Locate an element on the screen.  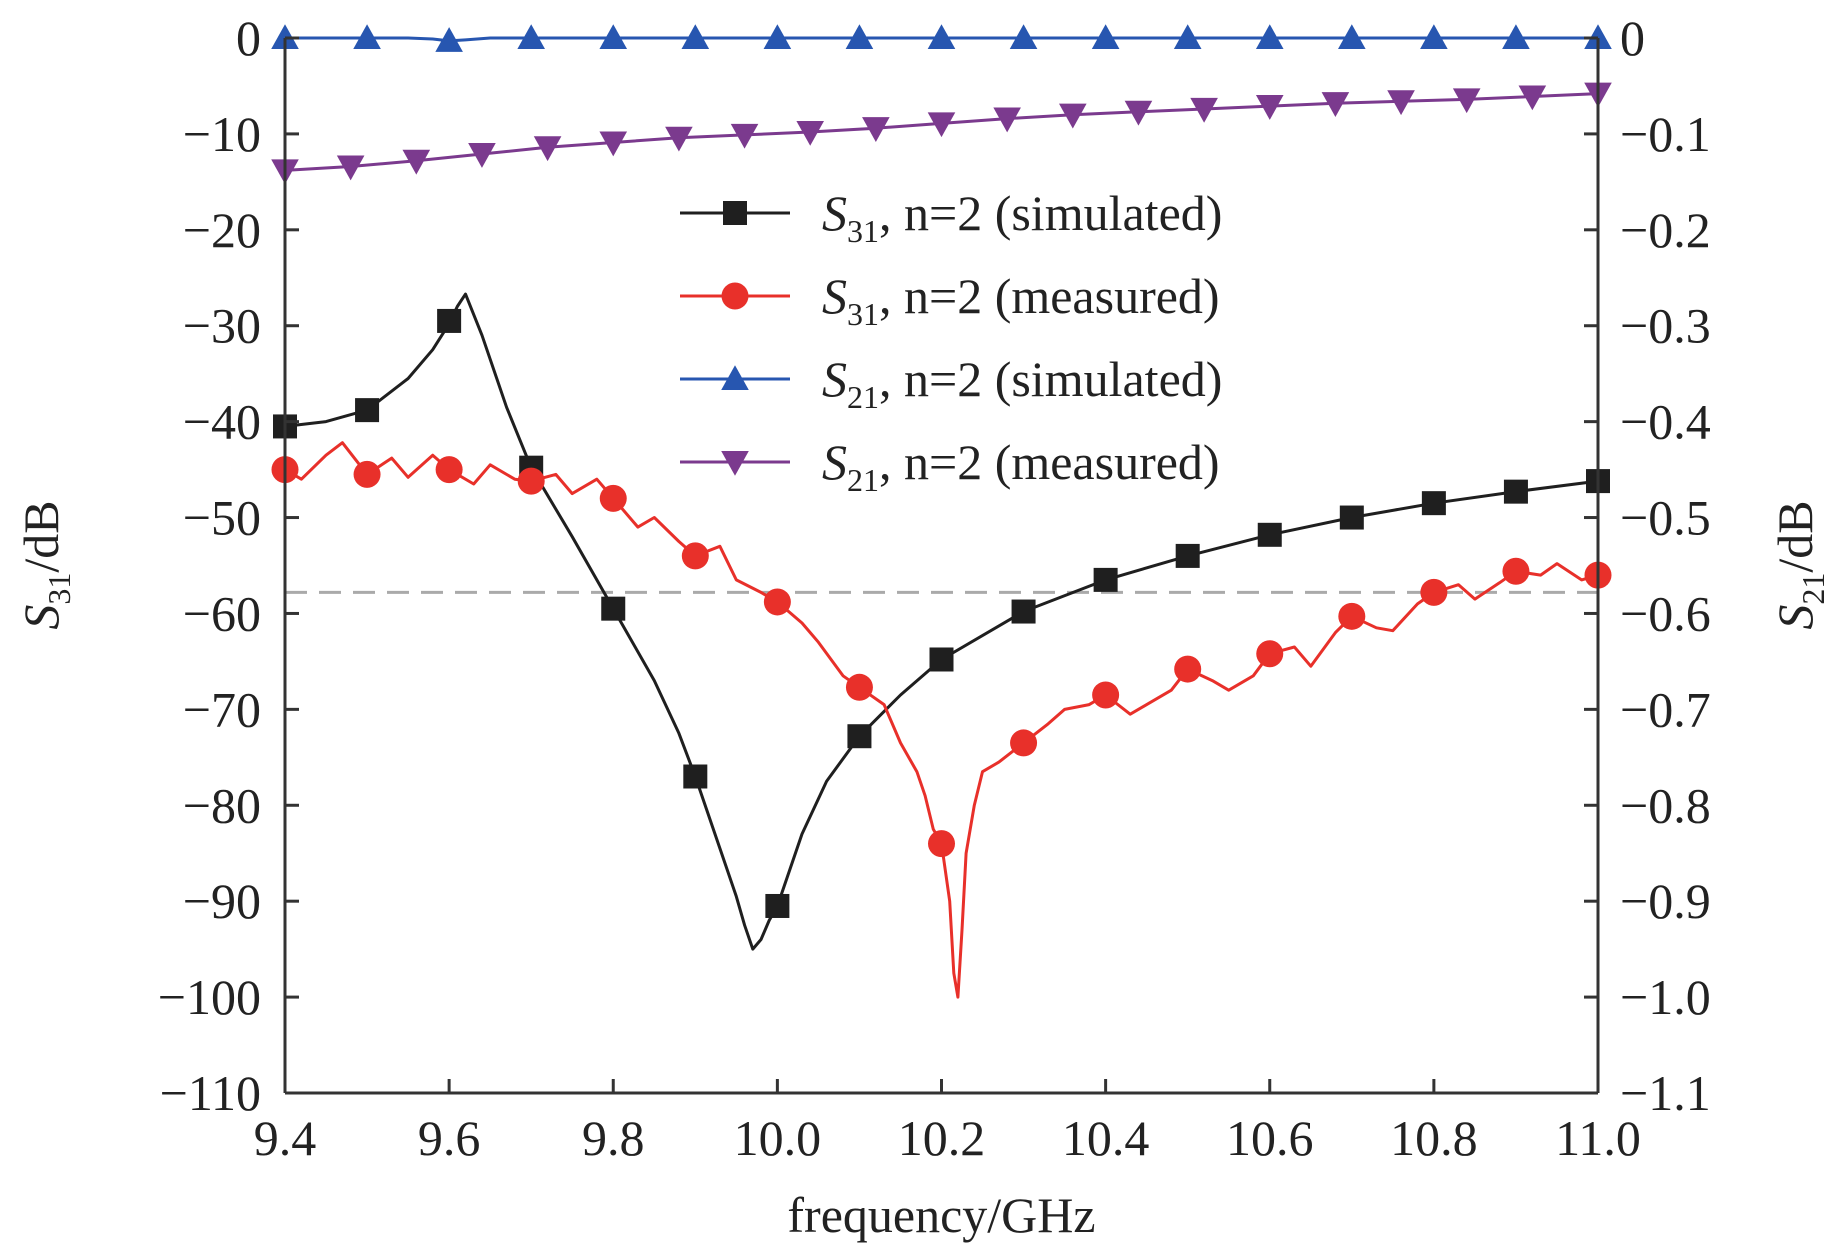
x-tick-label: 10.8 is located at coordinates (1434, 1138).